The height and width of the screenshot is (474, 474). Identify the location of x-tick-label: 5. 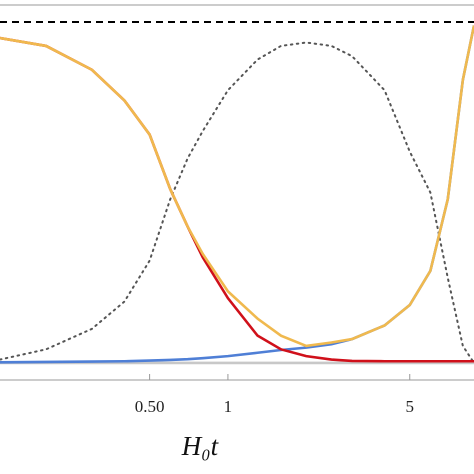
(409, 406).